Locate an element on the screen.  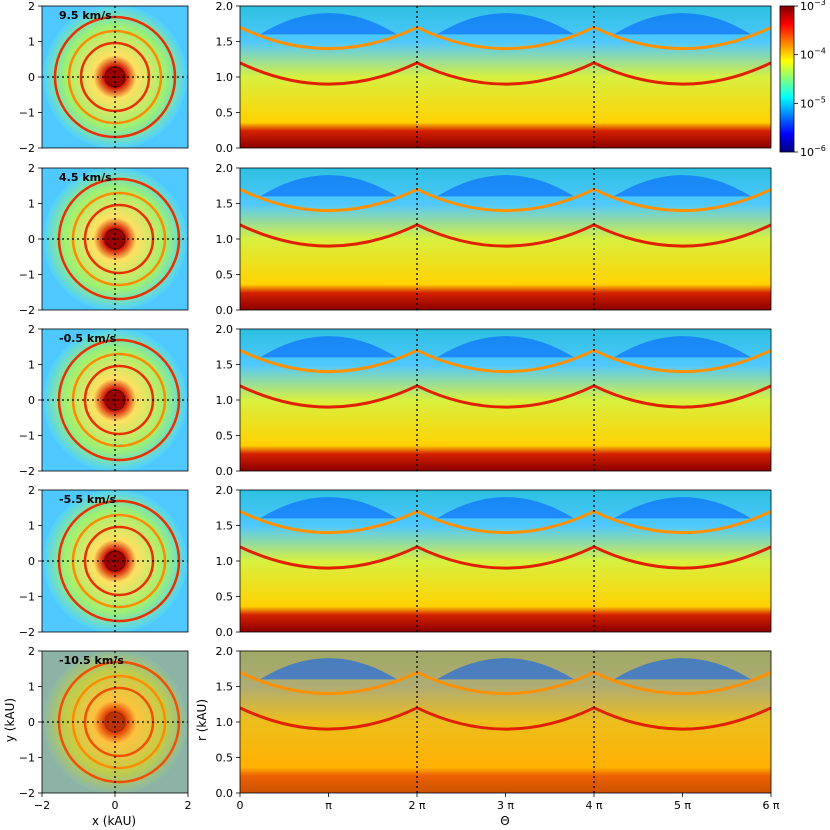
r-theta-panel: 2.0 1.5 1.0 0.5 0.00 π 2 π 3 π 4 π 5 π 6 π is located at coordinates (498, 728).